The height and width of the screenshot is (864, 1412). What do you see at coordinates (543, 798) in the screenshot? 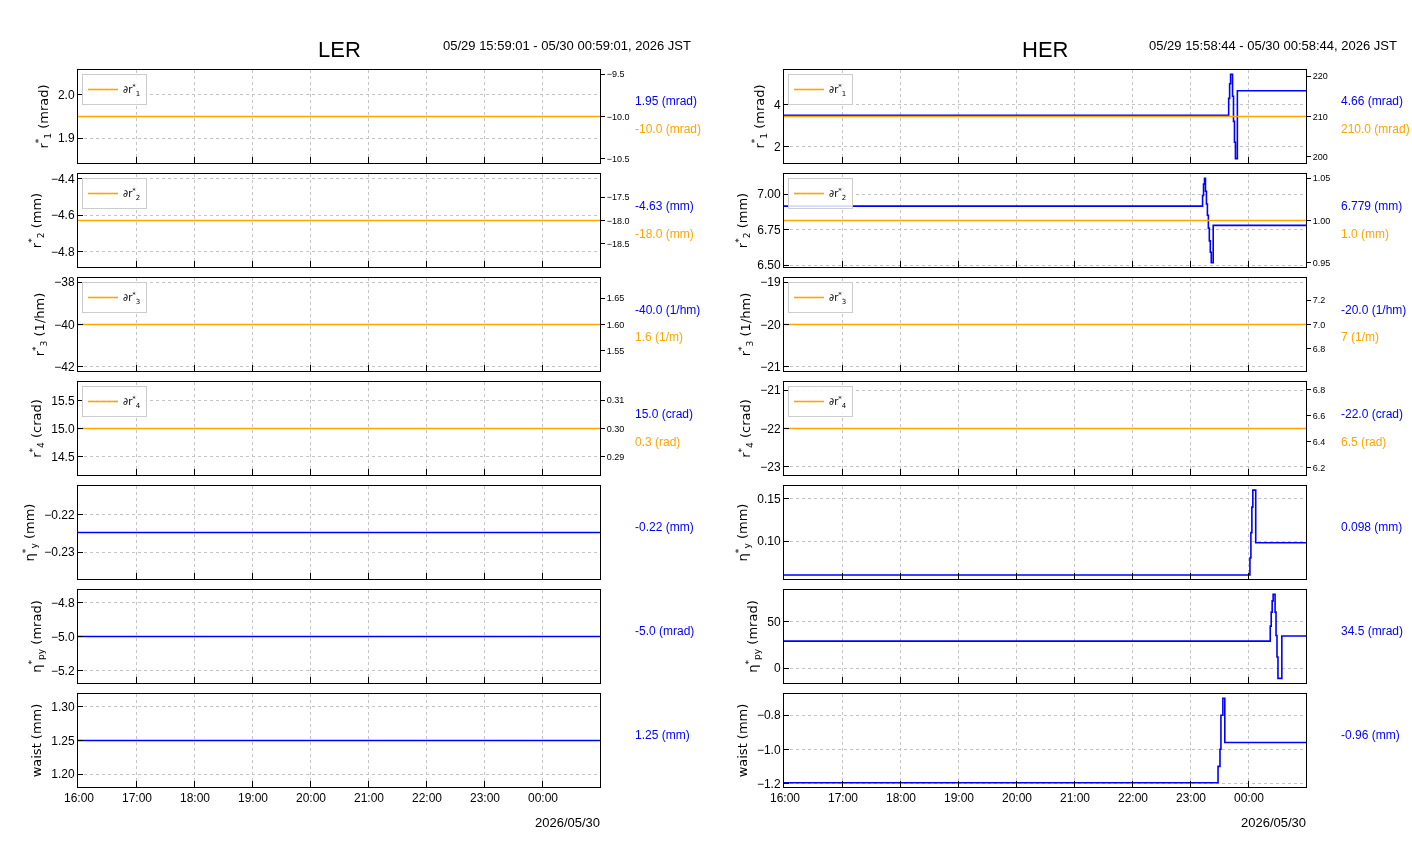
I see `x-tick-label: 00:00` at bounding box center [543, 798].